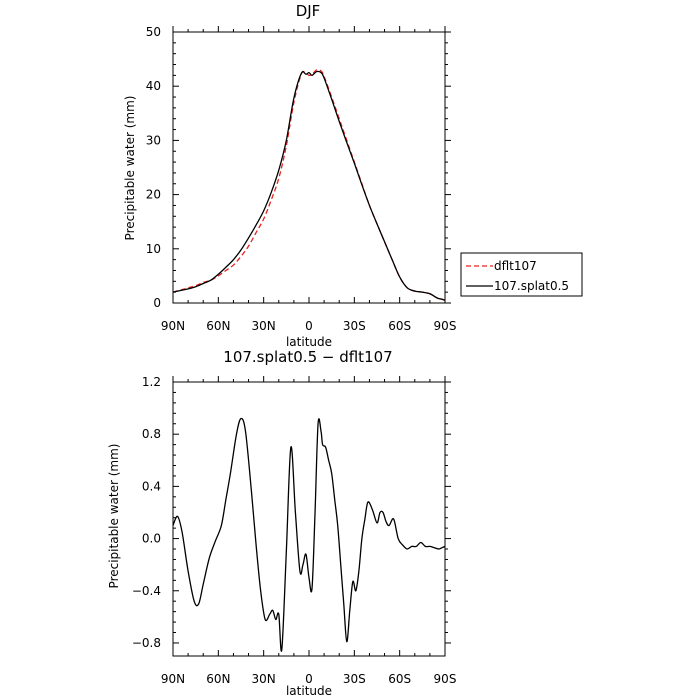 The image size is (700, 700). What do you see at coordinates (146, 643) in the screenshot?
I see `y-tick-label: −0.8` at bounding box center [146, 643].